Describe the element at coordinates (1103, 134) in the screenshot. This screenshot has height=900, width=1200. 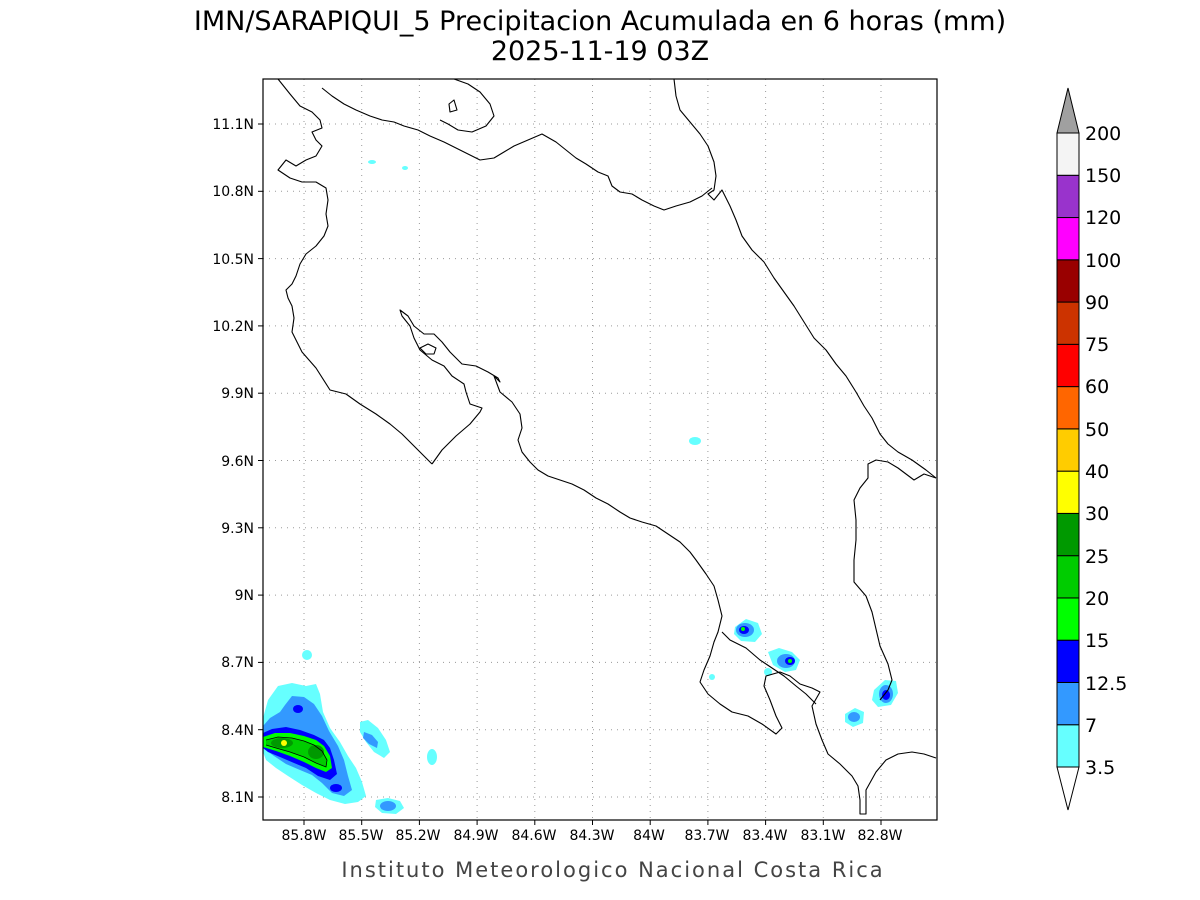
I see `colorbar-label: 200` at that location.